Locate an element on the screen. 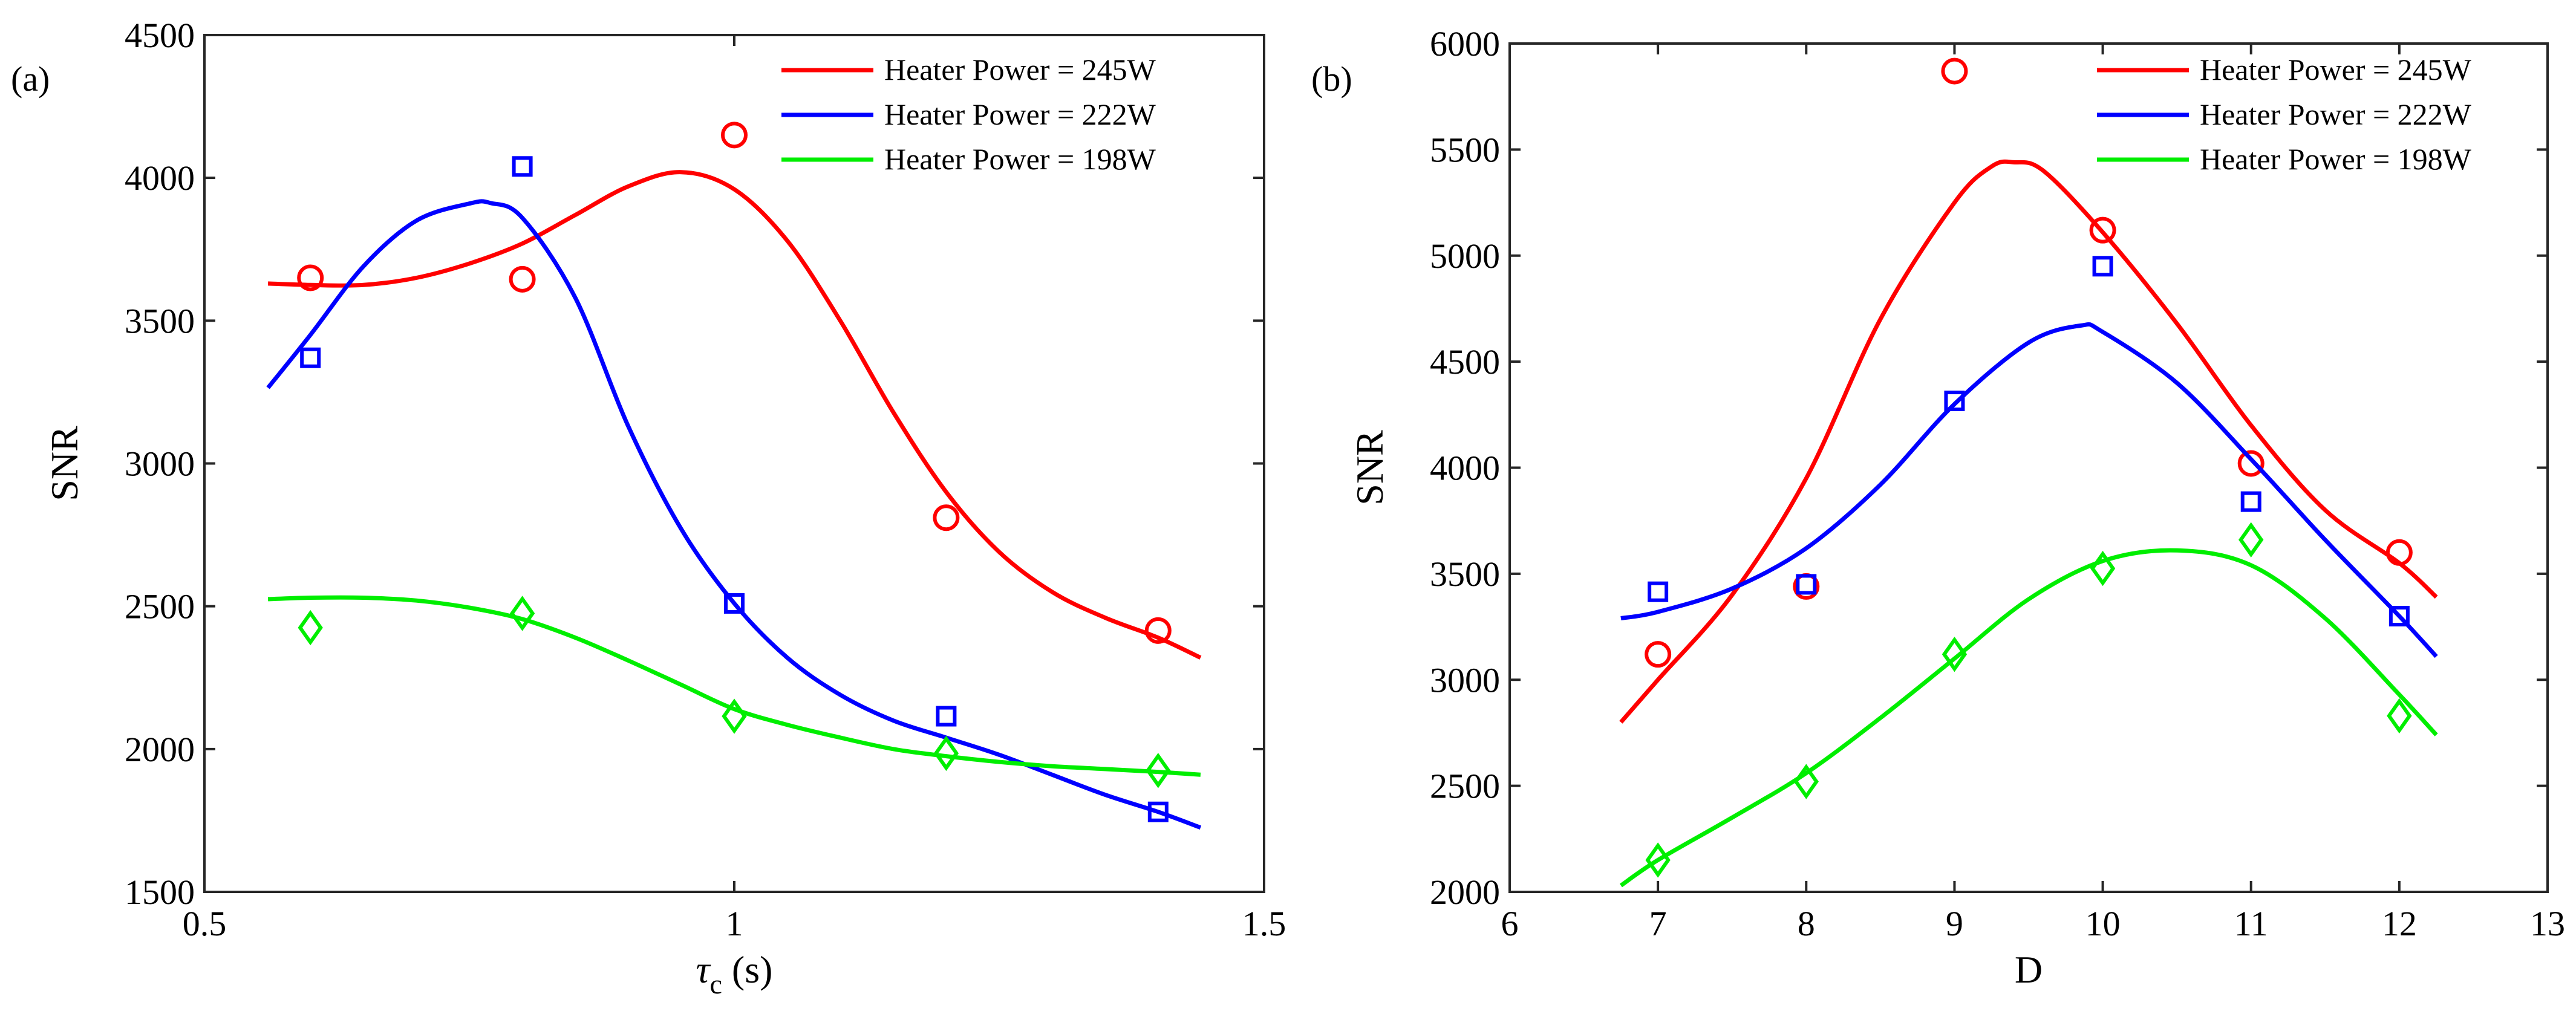 Image resolution: width=2576 pixels, height=1014 pixels. x-tick-label: 10 is located at coordinates (2103, 923).